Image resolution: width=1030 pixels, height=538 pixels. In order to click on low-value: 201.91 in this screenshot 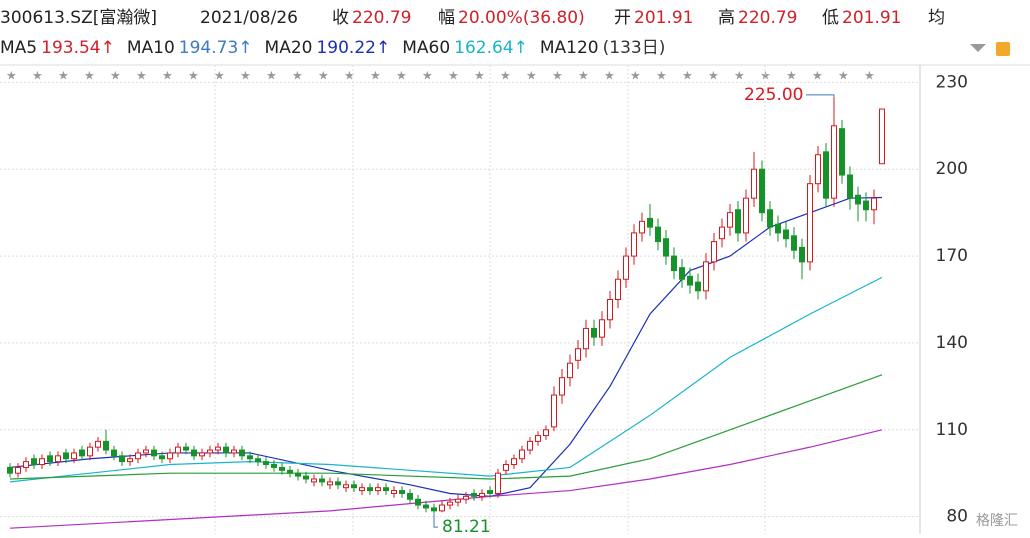, I will do `click(871, 18)`.